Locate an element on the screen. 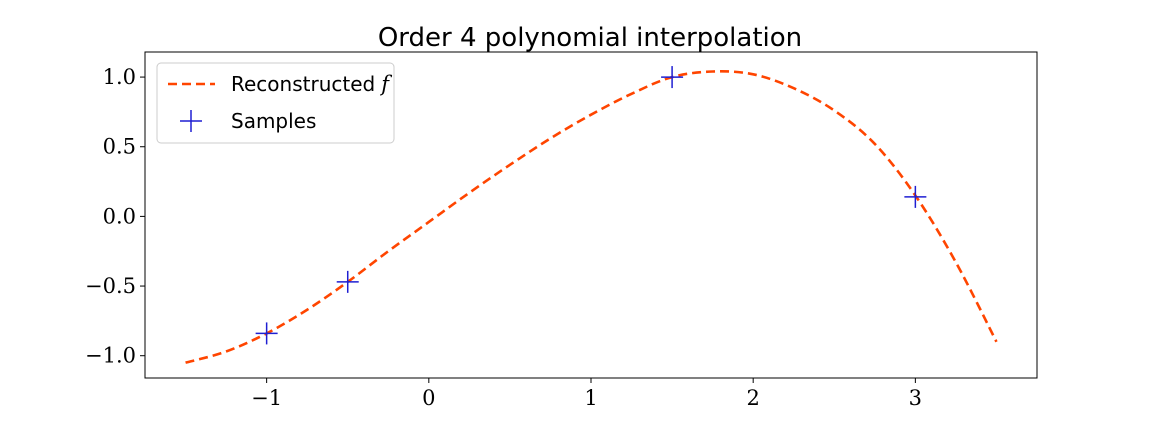 This screenshot has height=432, width=1152. legend-label-samples: Samples is located at coordinates (273, 121).